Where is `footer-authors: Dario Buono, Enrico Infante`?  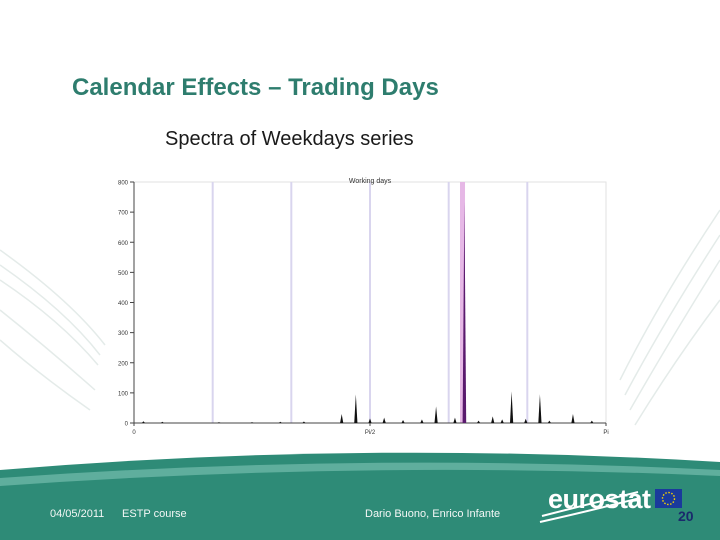
footer-authors: Dario Buono, Enrico Infante is located at coordinates (433, 514).